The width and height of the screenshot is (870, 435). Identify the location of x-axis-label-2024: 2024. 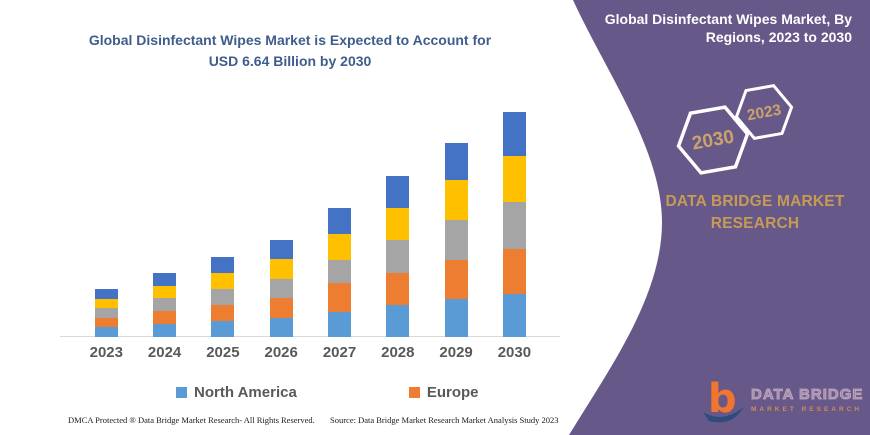
(164, 352).